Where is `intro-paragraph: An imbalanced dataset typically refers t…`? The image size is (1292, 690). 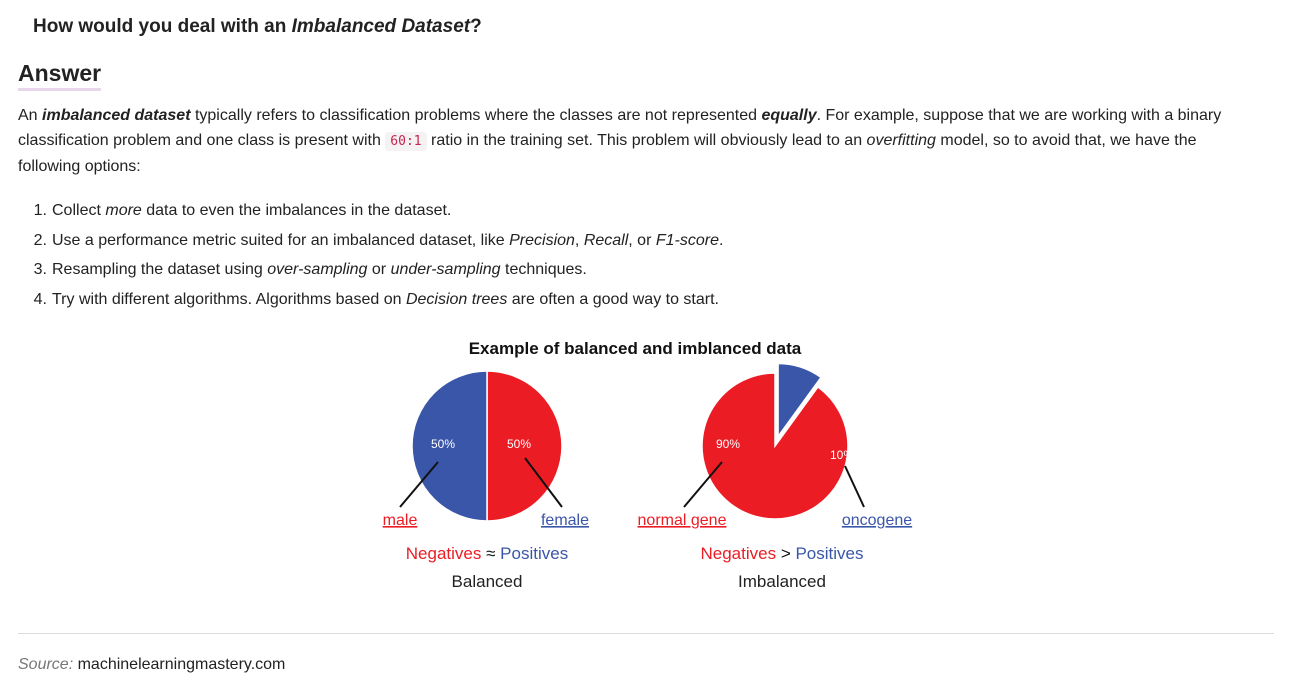 intro-paragraph: An imbalanced dataset typically refers t… is located at coordinates (620, 141).